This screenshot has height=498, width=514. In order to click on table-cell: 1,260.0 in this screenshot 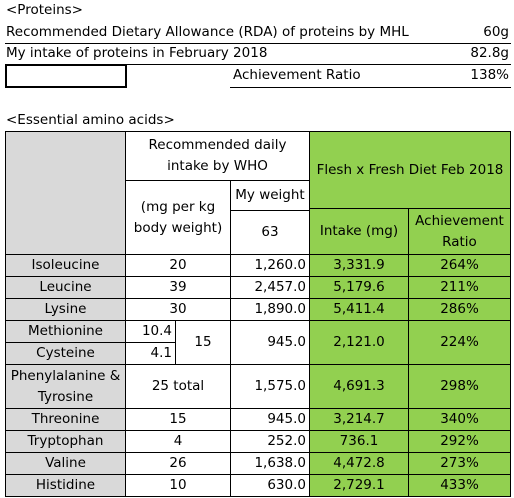, I will do `click(270, 265)`.